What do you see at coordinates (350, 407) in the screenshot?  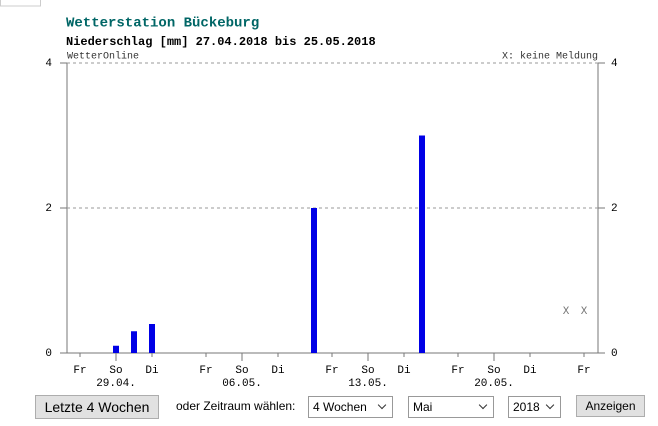 I see `range-select: 4 Wochen` at bounding box center [350, 407].